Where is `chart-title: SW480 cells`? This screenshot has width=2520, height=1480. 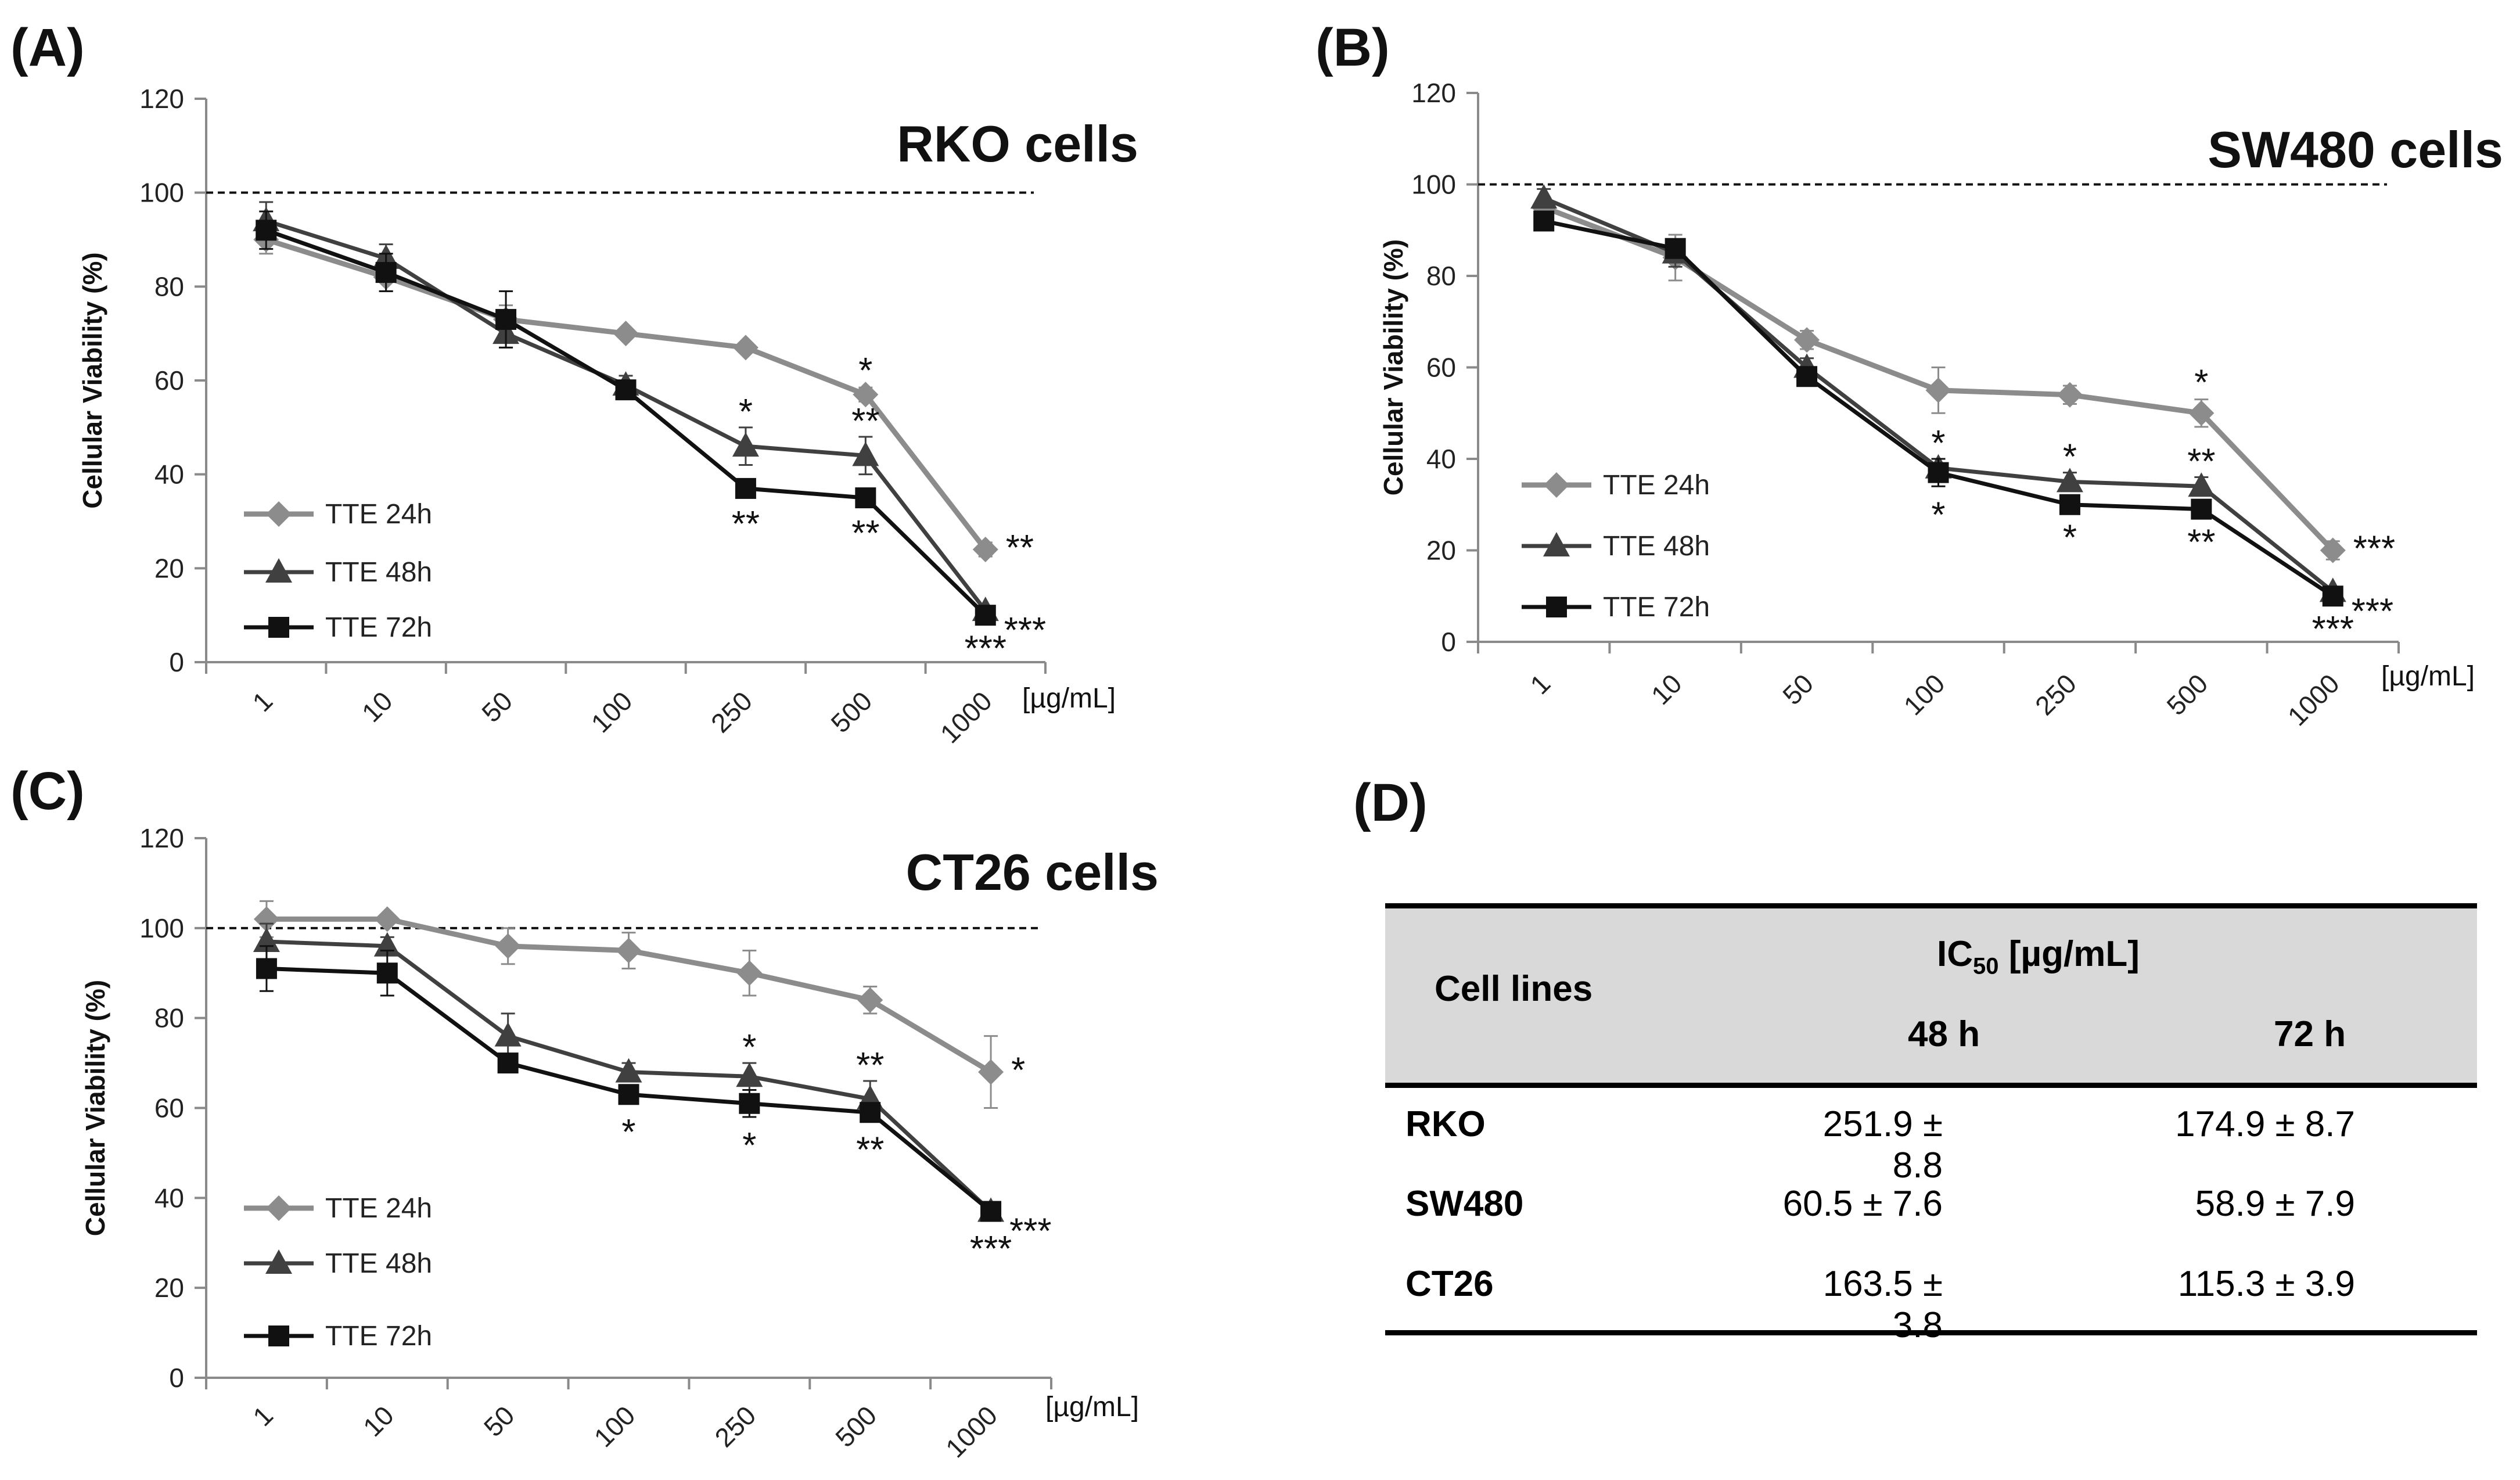
chart-title: SW480 cells is located at coordinates (2355, 149).